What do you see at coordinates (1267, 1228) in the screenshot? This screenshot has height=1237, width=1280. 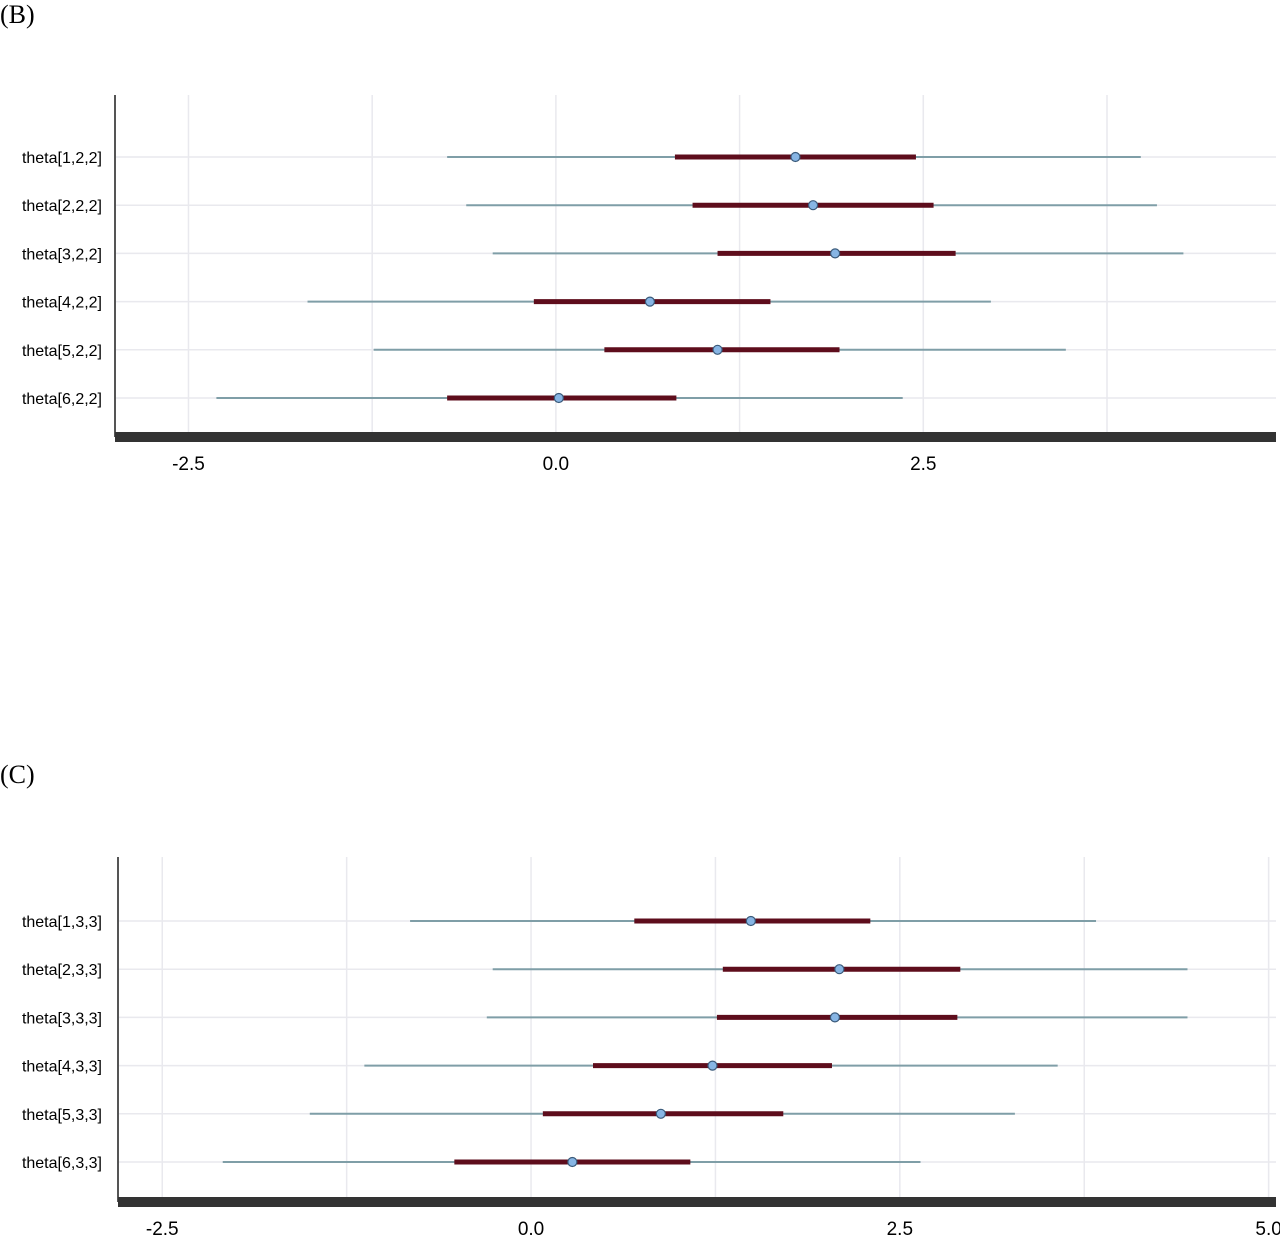 I see `x-tick-label: 5.0` at bounding box center [1267, 1228].